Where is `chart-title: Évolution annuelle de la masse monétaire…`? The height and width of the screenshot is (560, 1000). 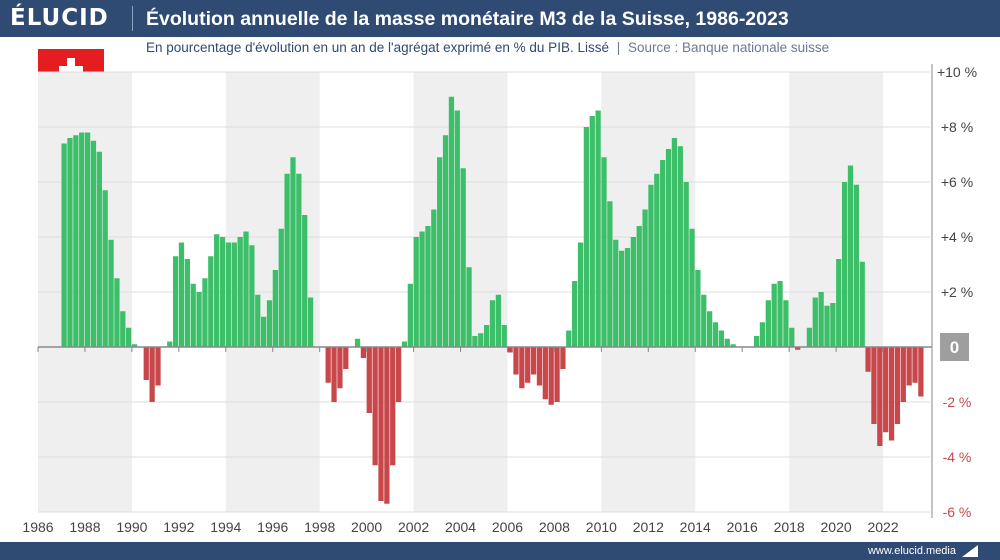
chart-title: Évolution annuelle de la masse monétaire… is located at coordinates (467, 19).